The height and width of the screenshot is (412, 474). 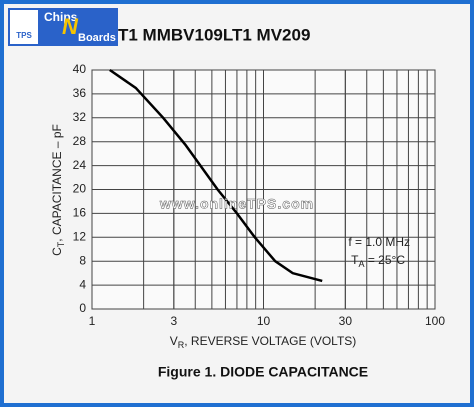 What do you see at coordinates (378, 261) in the screenshot?
I see `annotation: TA = 25°C` at bounding box center [378, 261].